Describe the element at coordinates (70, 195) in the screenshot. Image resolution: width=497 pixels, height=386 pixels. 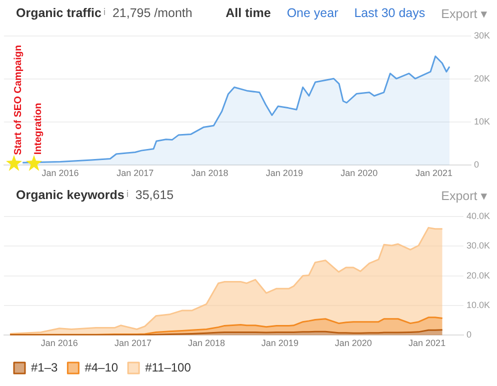
I see `chart-title: Organic keywords` at that location.